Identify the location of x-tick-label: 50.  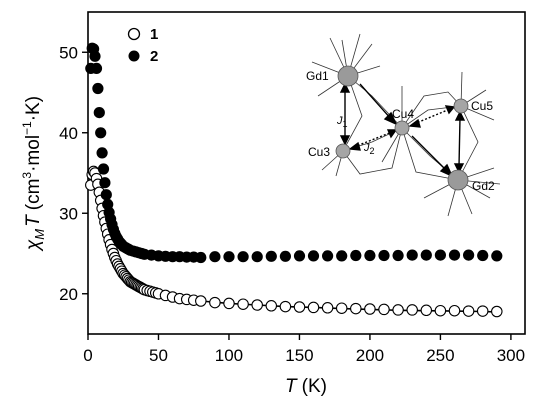
(158, 355).